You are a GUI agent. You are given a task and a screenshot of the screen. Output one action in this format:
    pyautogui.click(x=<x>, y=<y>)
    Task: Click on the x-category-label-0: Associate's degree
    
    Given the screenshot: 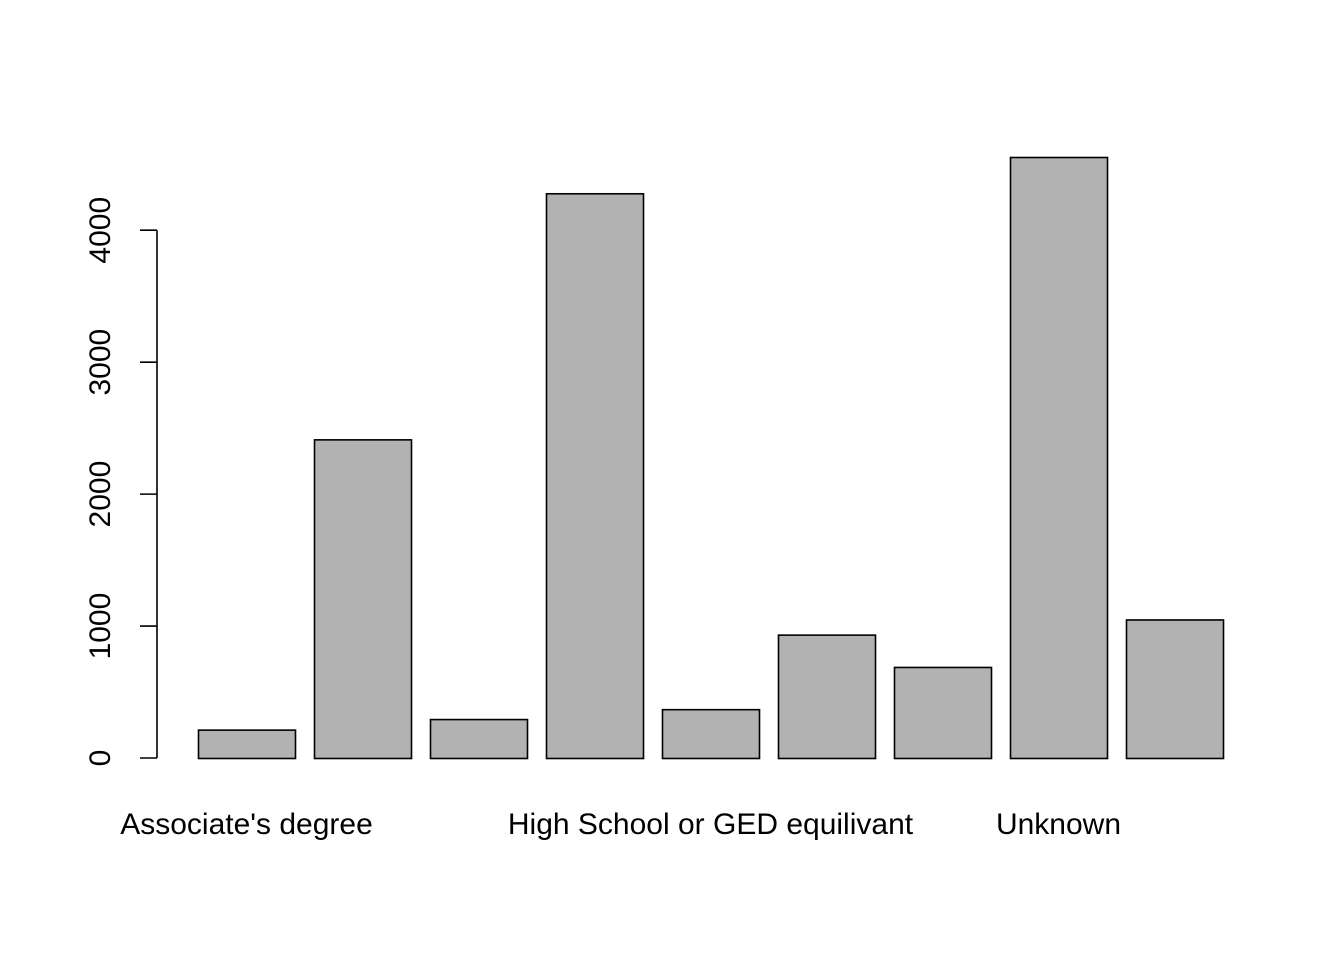 What is the action you would take?
    pyautogui.click(x=246, y=824)
    